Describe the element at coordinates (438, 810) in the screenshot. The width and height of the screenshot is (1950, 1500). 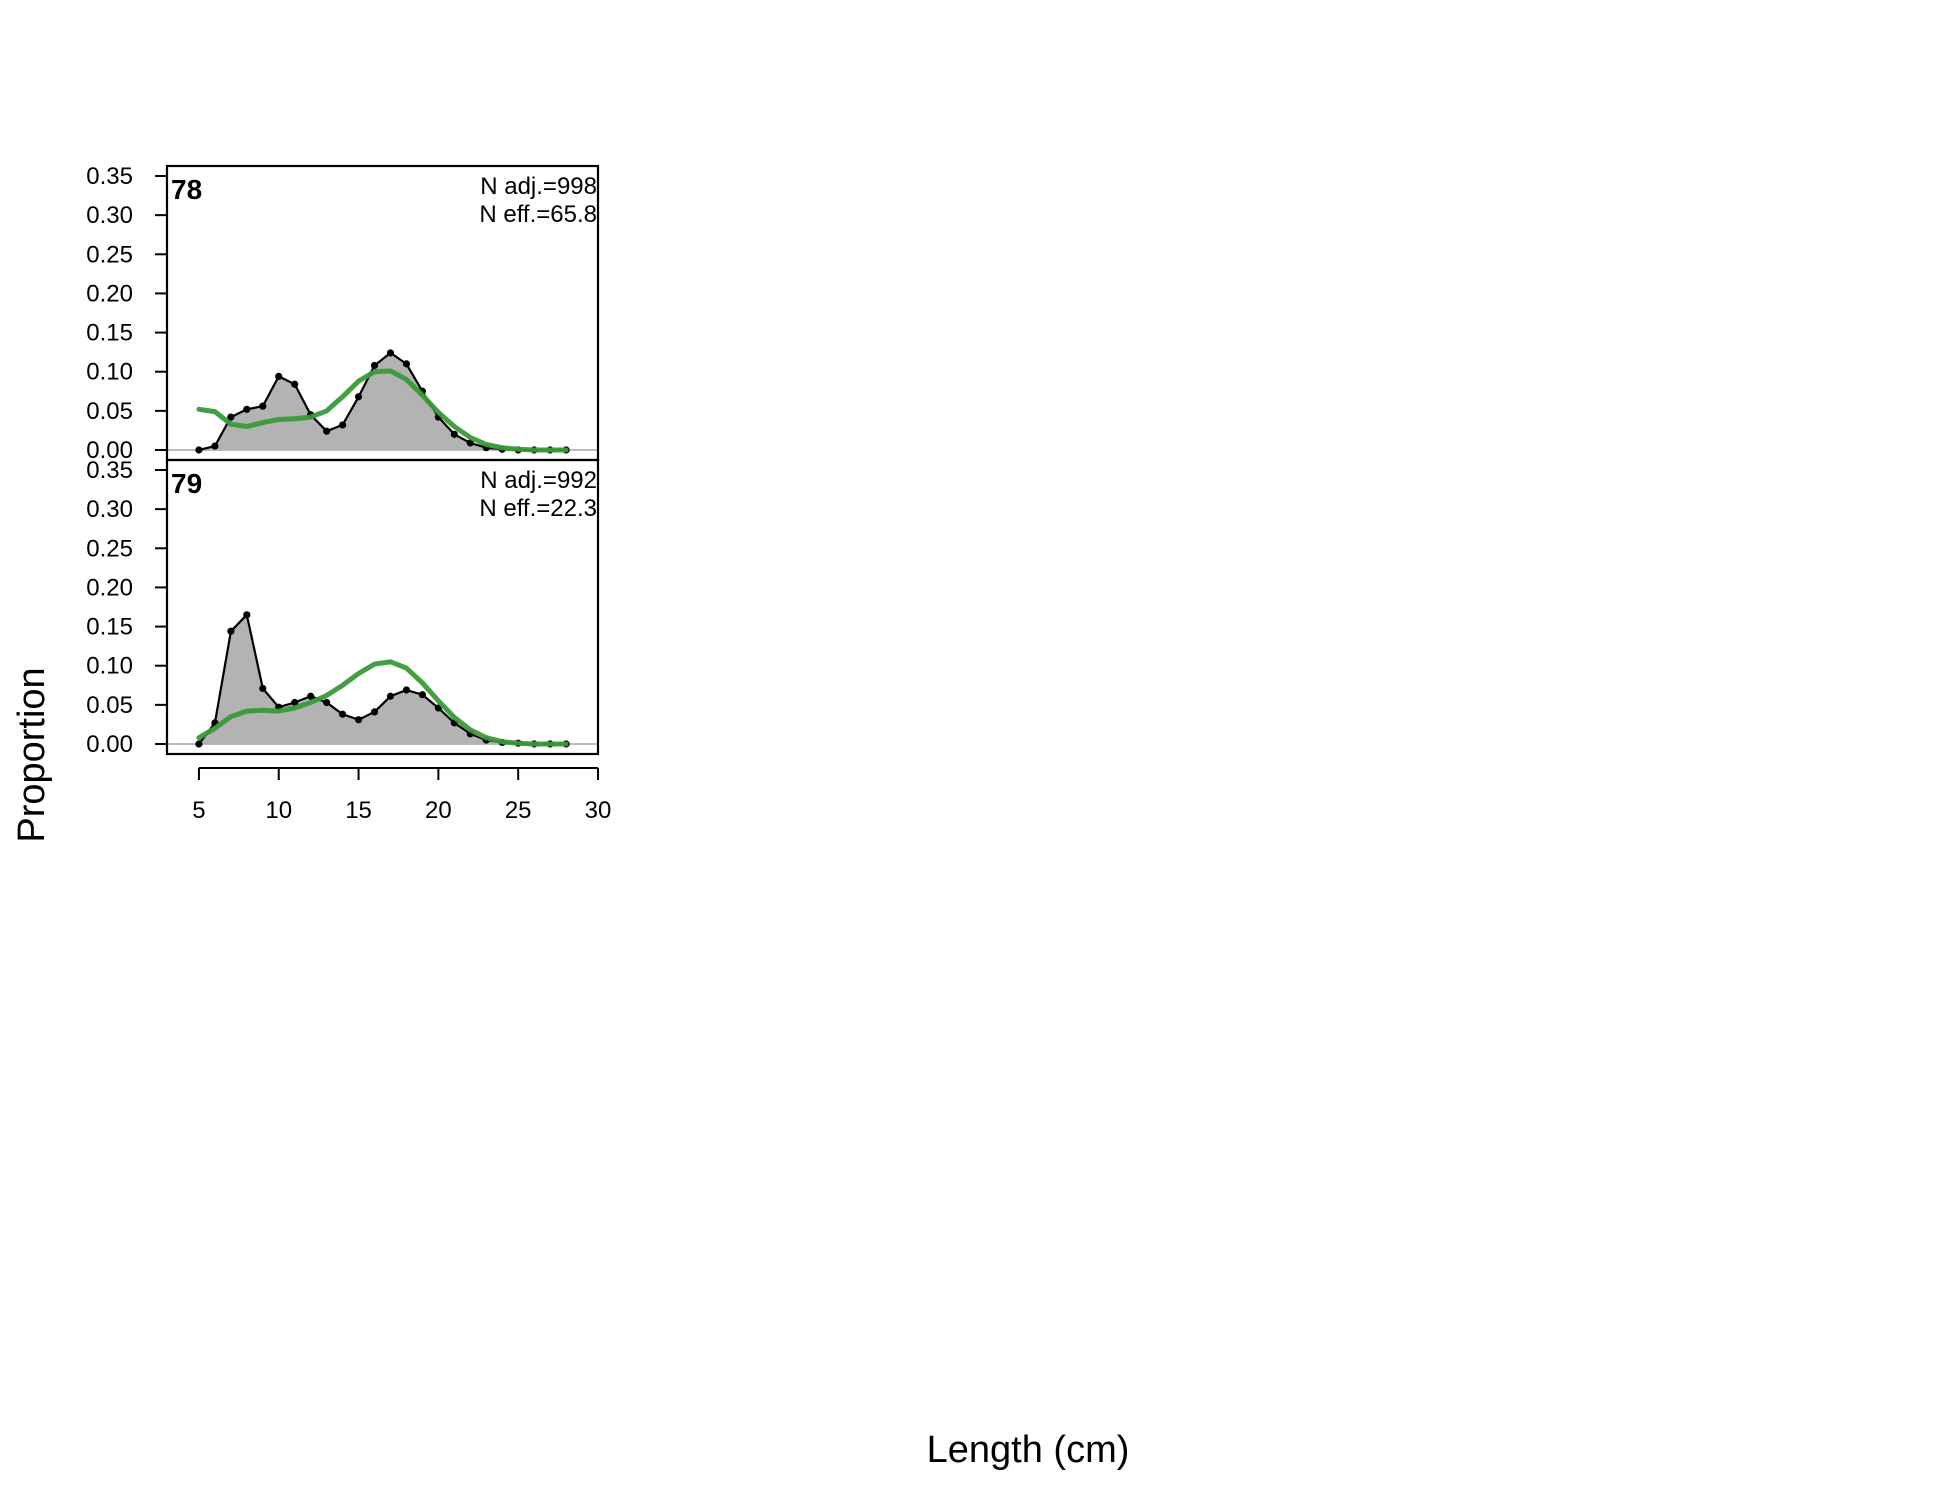
I see `x-tick-label: 20` at that location.